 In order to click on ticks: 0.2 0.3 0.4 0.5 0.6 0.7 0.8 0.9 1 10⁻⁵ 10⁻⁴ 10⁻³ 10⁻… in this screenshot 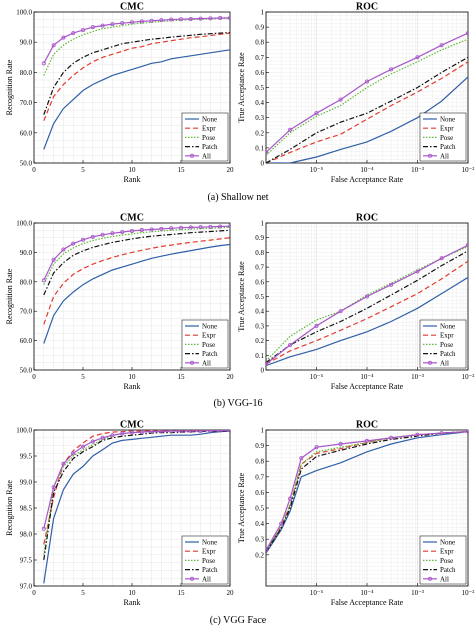, I will do `click(364, 512)`.